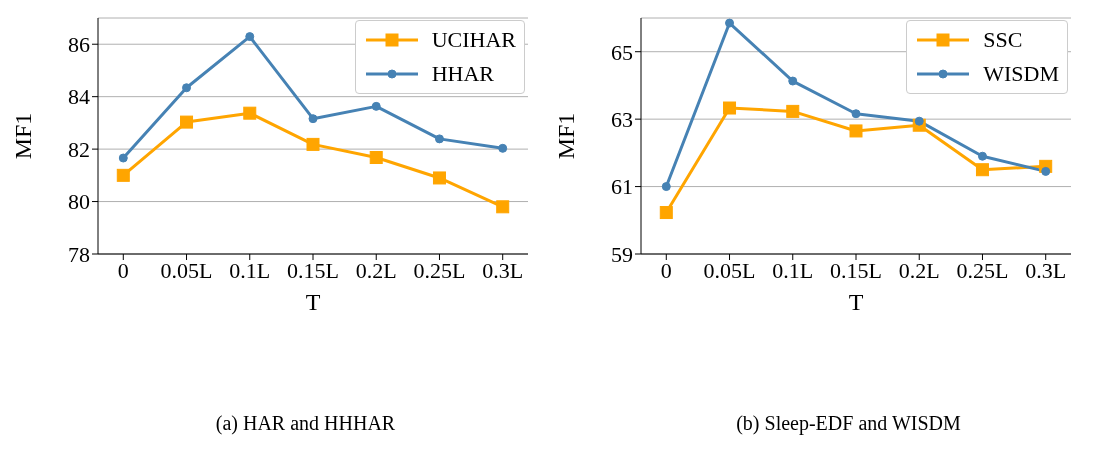 Image resolution: width=1102 pixels, height=469 pixels. Describe the element at coordinates (848, 423) in the screenshot. I see `text: (b) Sleep-EDF and WISDM` at that location.